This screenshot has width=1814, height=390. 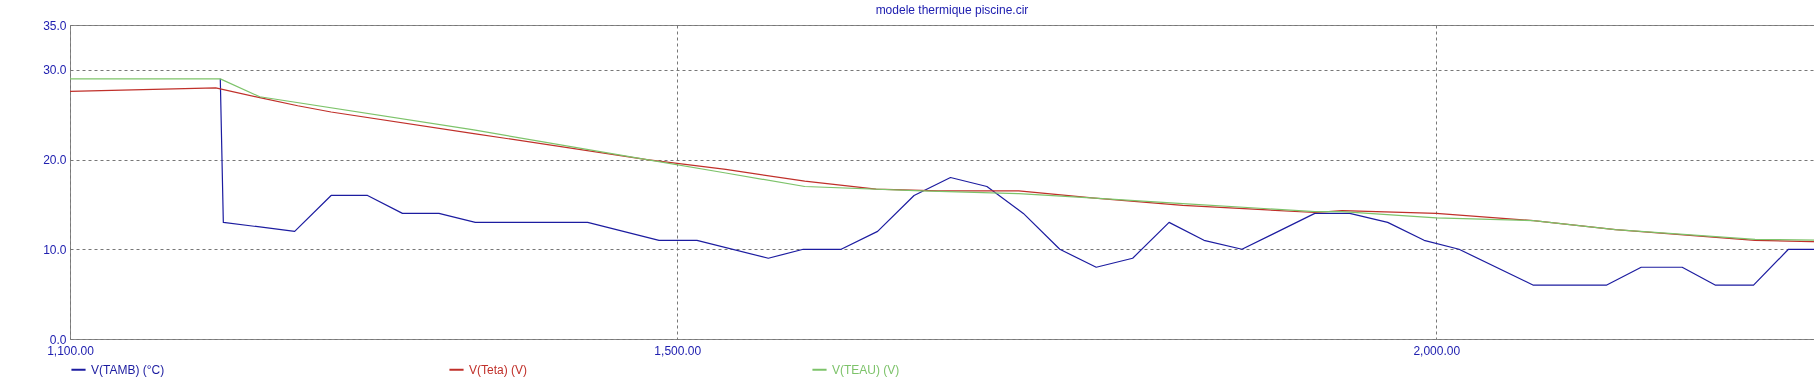 I want to click on legend-label: V(TEAU) (V), so click(x=866, y=369).